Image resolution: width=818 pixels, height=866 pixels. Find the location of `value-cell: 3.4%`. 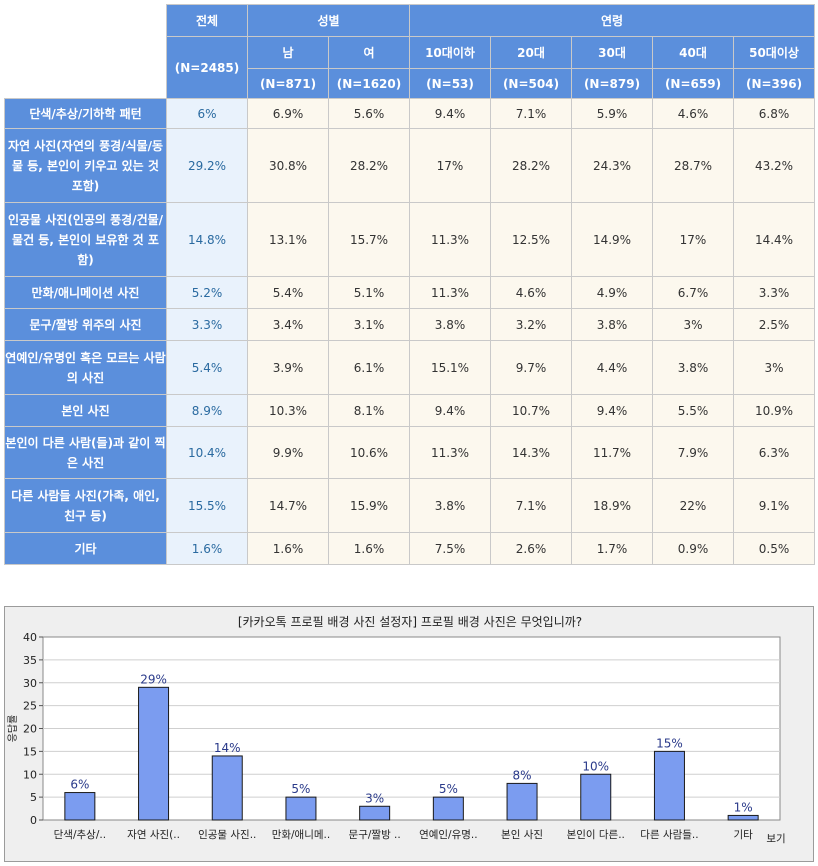

value-cell: 3.4% is located at coordinates (288, 324).